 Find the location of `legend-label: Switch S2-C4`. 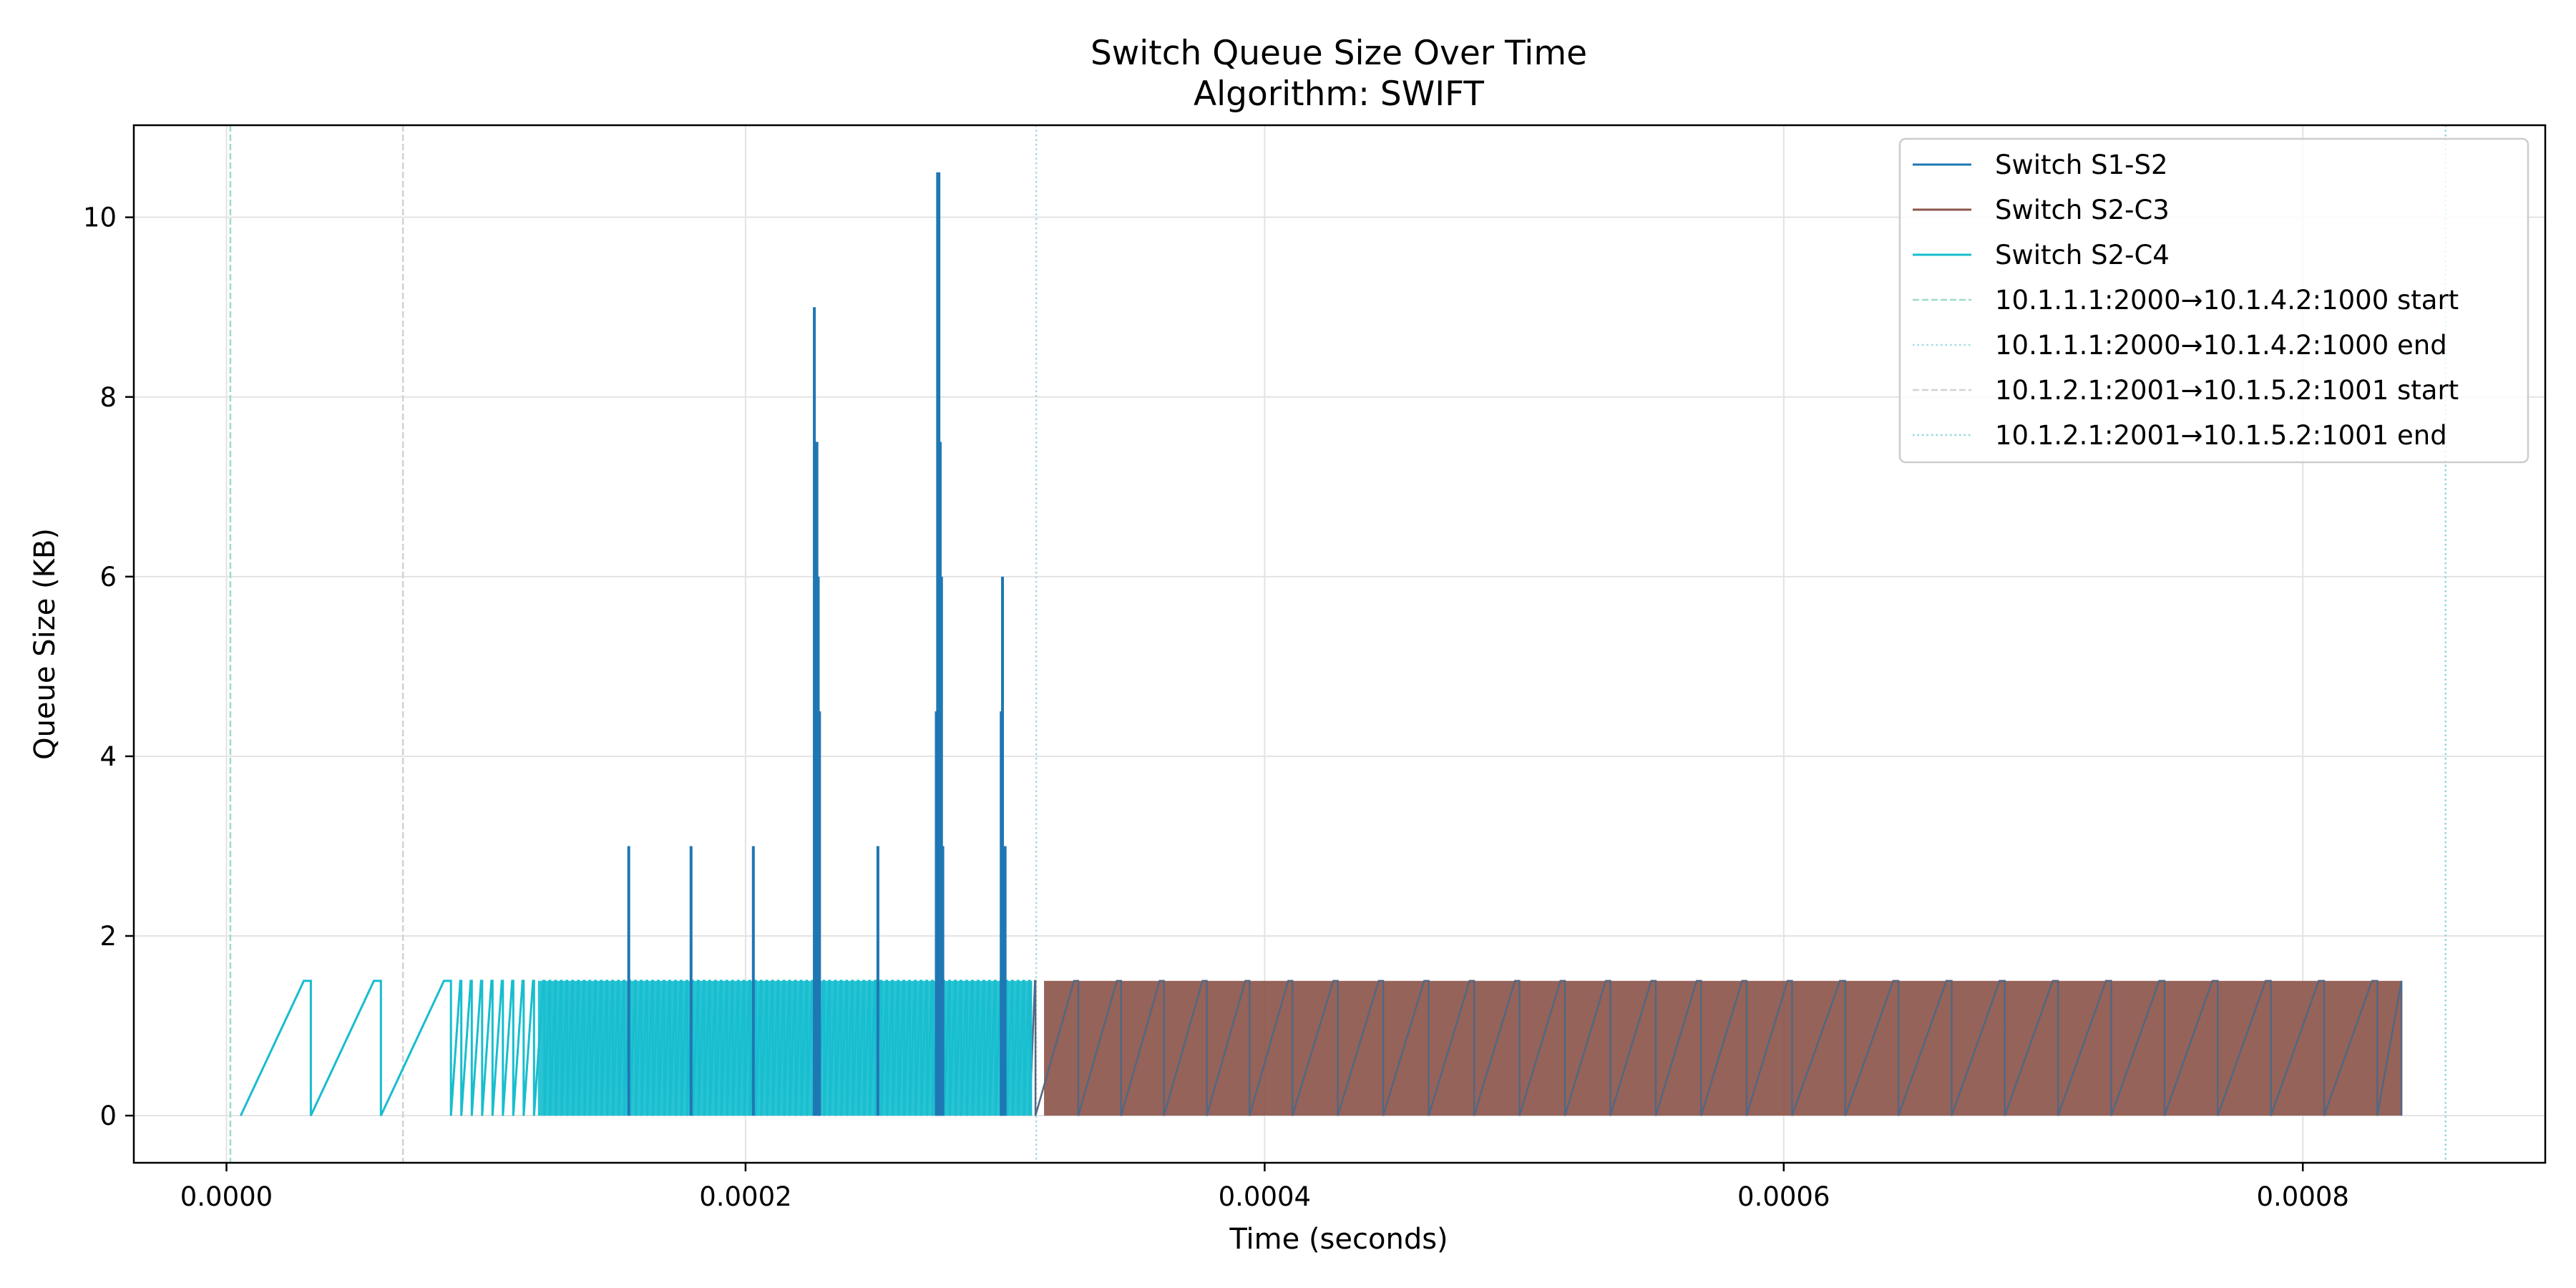

legend-label: Switch S2-C4 is located at coordinates (2082, 255).